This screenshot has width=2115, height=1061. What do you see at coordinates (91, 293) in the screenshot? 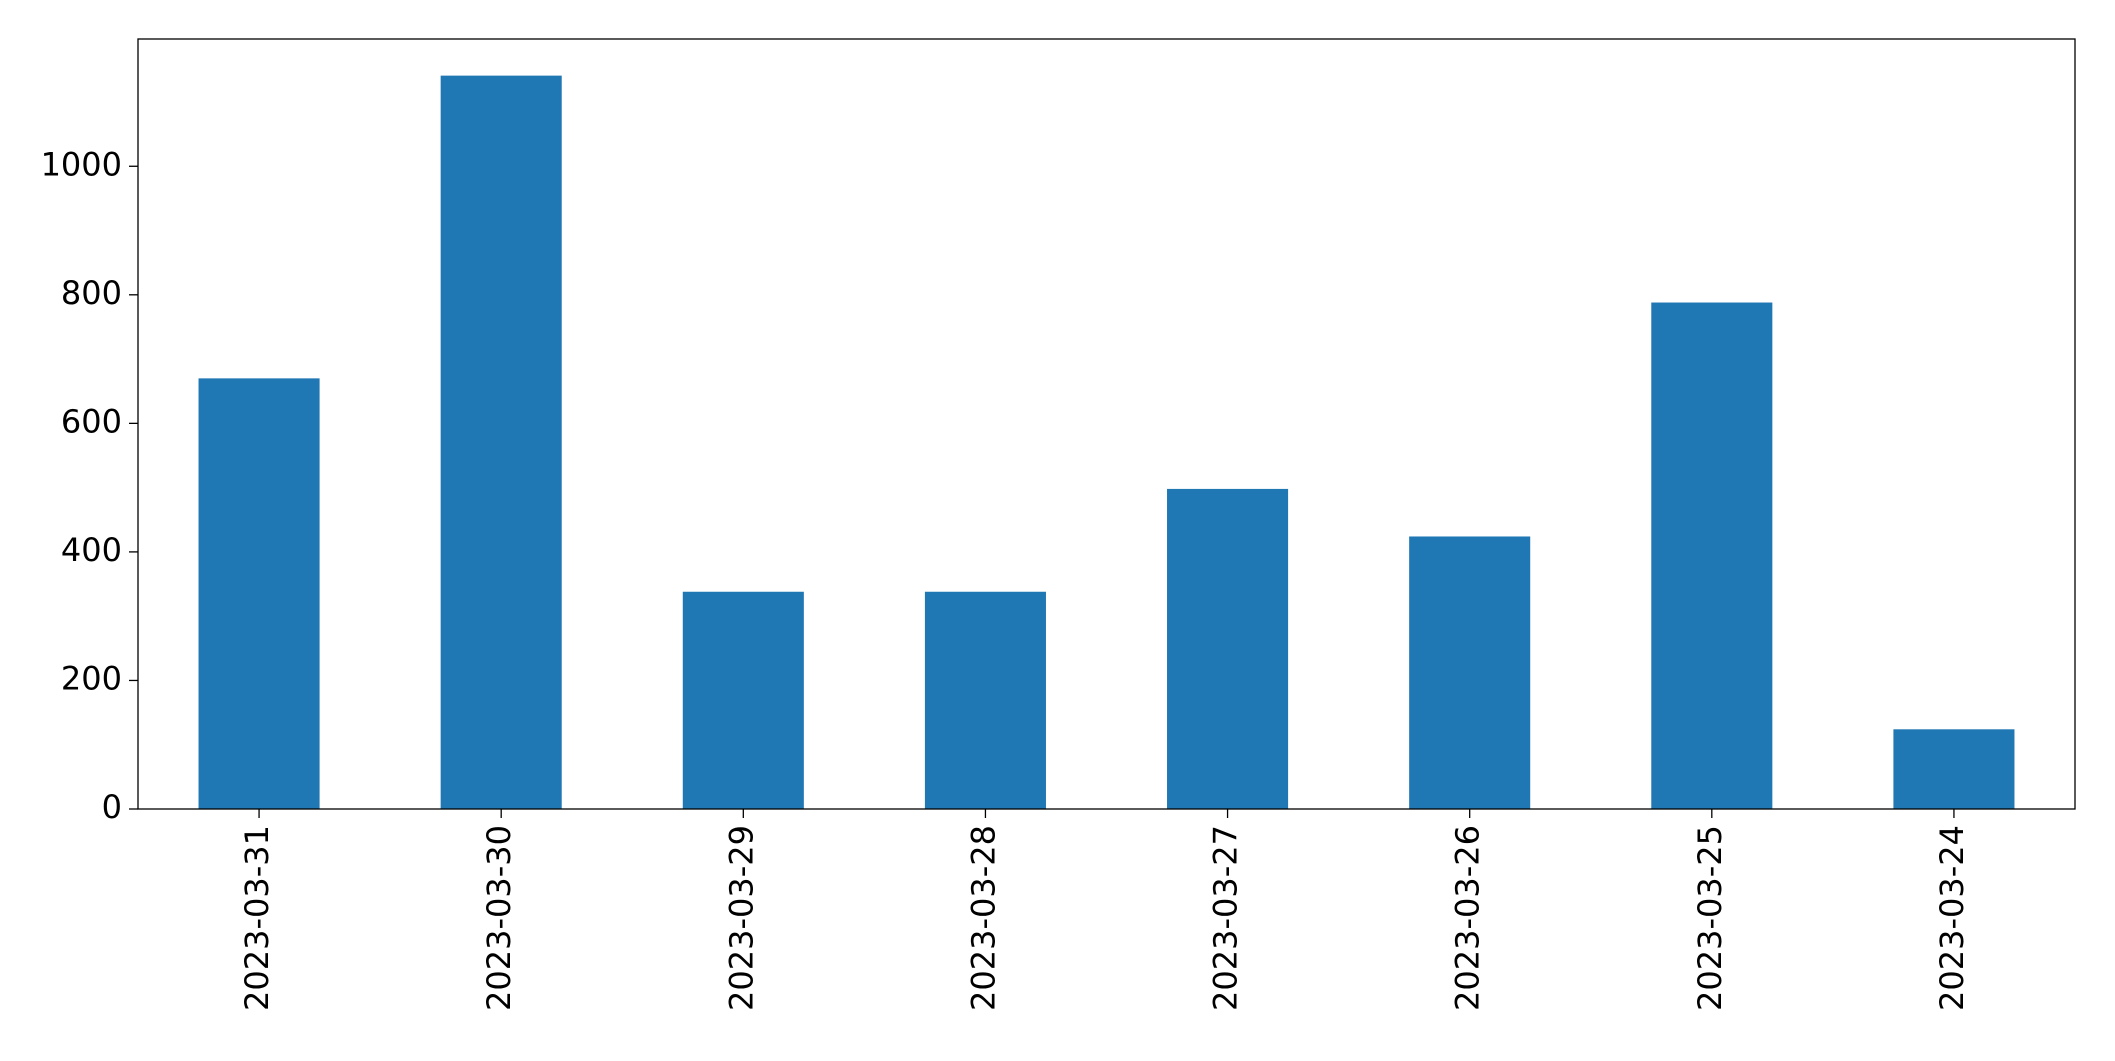
I see `y-tick-label: 800` at bounding box center [91, 293].